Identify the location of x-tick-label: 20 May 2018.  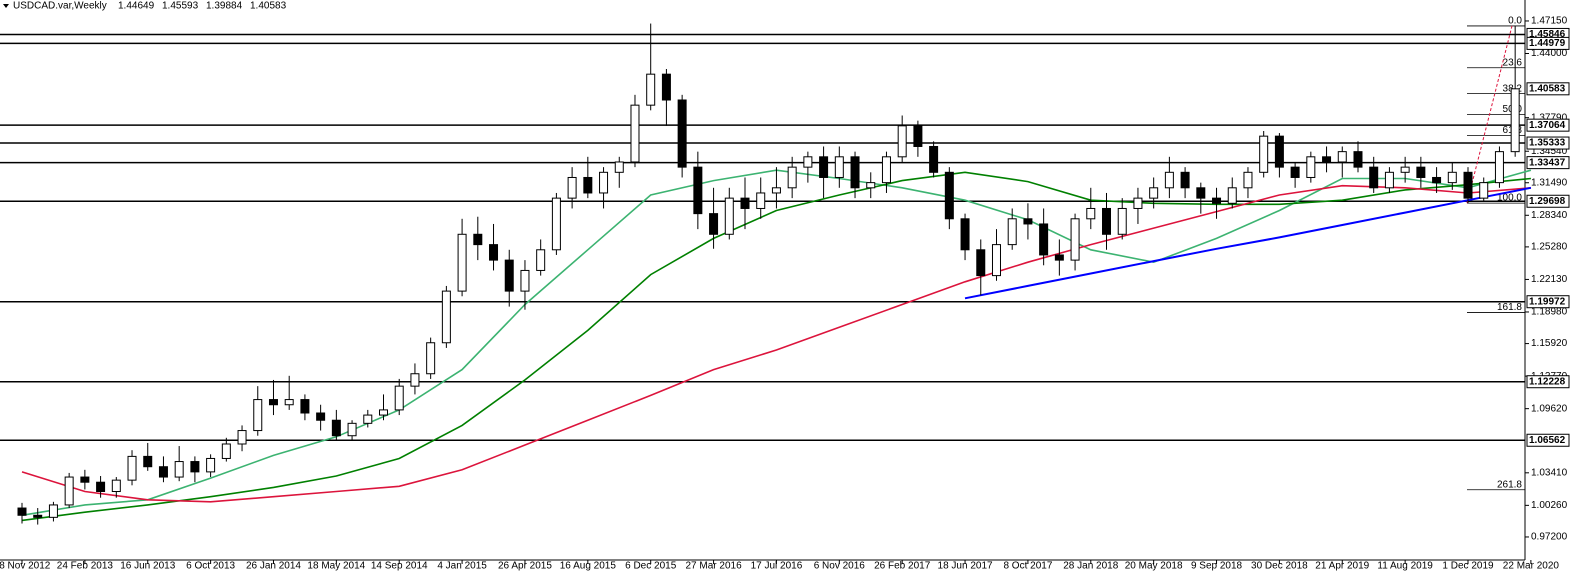
(1154, 566).